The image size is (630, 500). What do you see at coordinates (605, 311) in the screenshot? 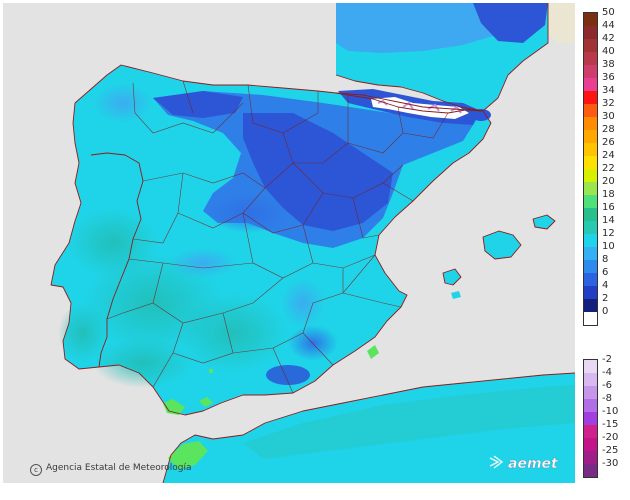
I see `legend-label: 0` at bounding box center [605, 311].